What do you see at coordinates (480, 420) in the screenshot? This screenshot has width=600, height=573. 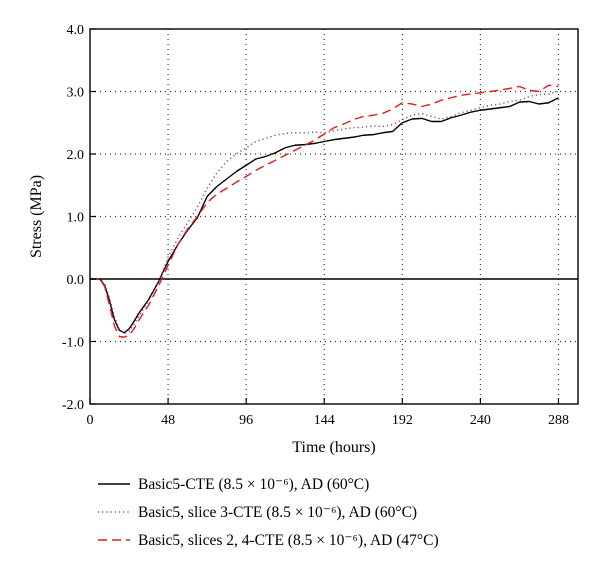 I see `x-tick-label: 240` at bounding box center [480, 420].